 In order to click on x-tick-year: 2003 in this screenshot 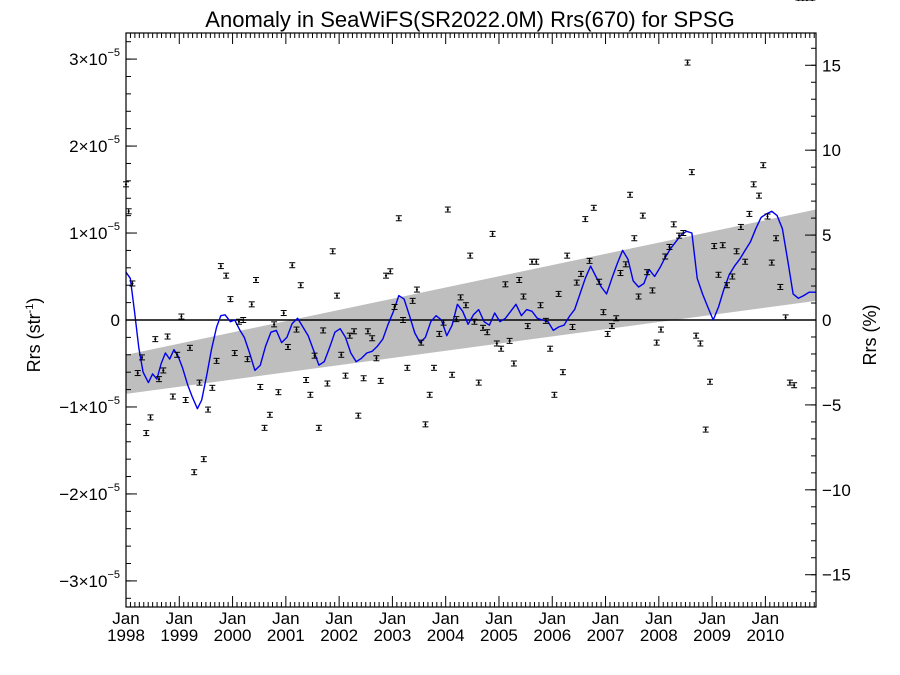, I will do `click(392, 635)`.